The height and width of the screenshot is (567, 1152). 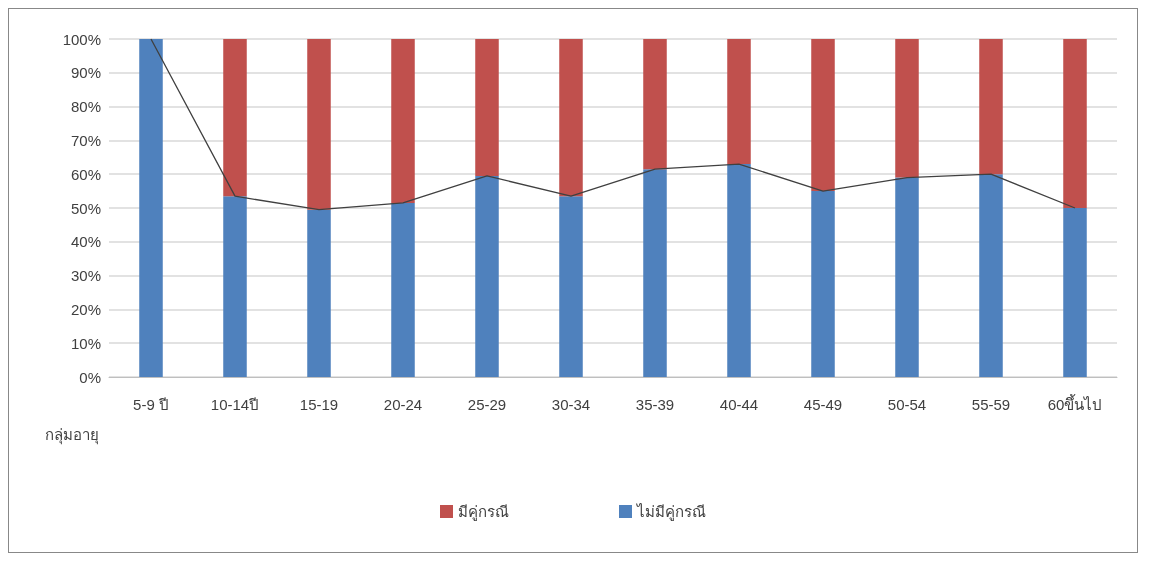 What do you see at coordinates (235, 404) in the screenshot?
I see `x-tick-label: 10-14ปี` at bounding box center [235, 404].